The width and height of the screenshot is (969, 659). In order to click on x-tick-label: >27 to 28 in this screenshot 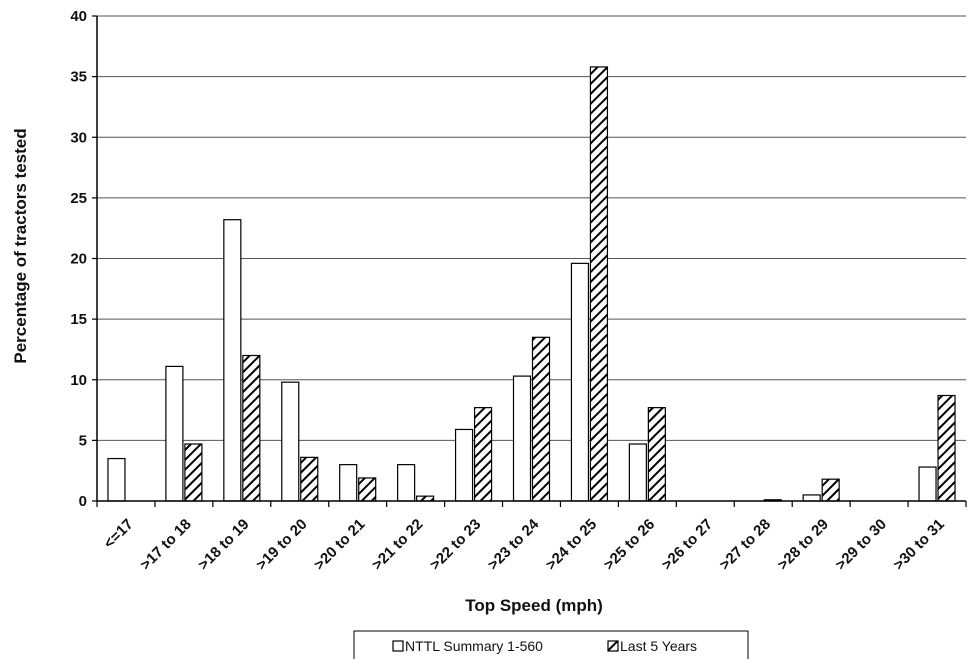, I will do `click(745, 545)`.